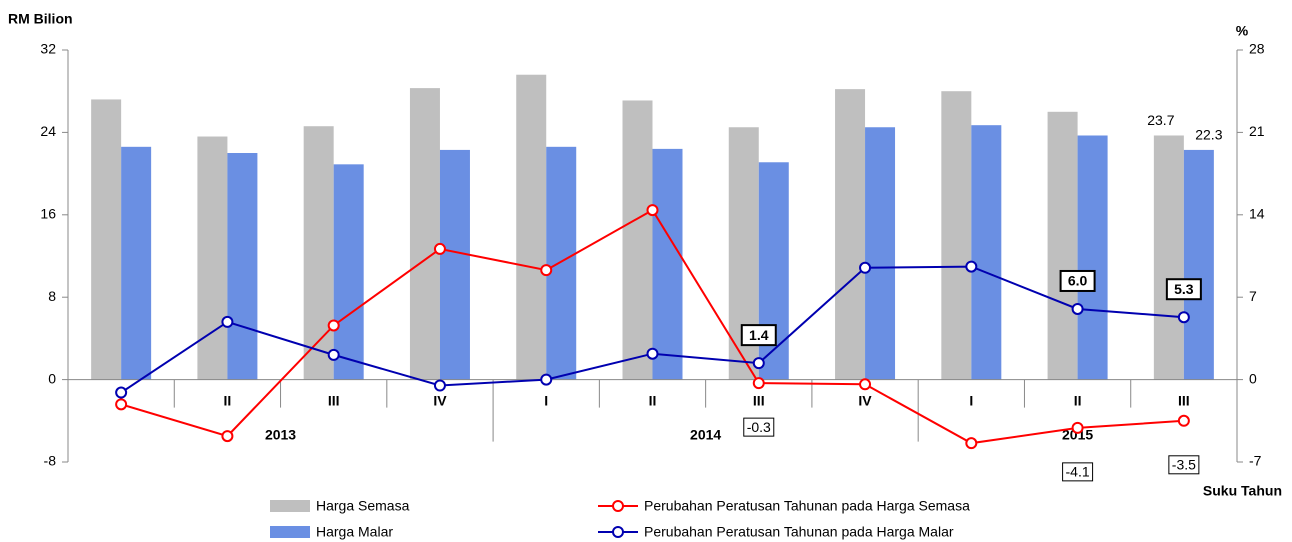 The image size is (1292, 542). I want to click on y2-tick-label: -7, so click(1255, 461).